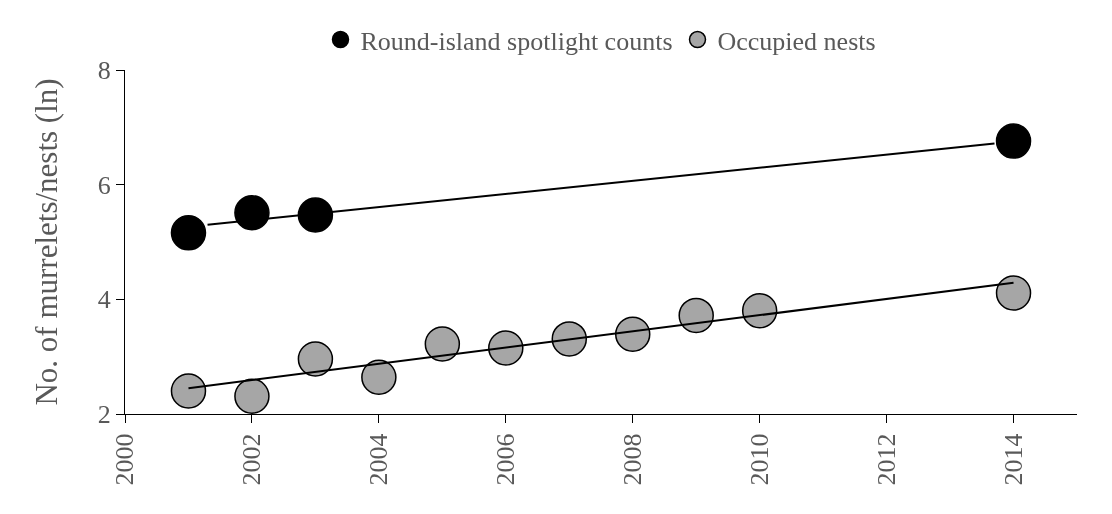  What do you see at coordinates (633, 459) in the screenshot?
I see `x-tick-label: 2008` at bounding box center [633, 459].